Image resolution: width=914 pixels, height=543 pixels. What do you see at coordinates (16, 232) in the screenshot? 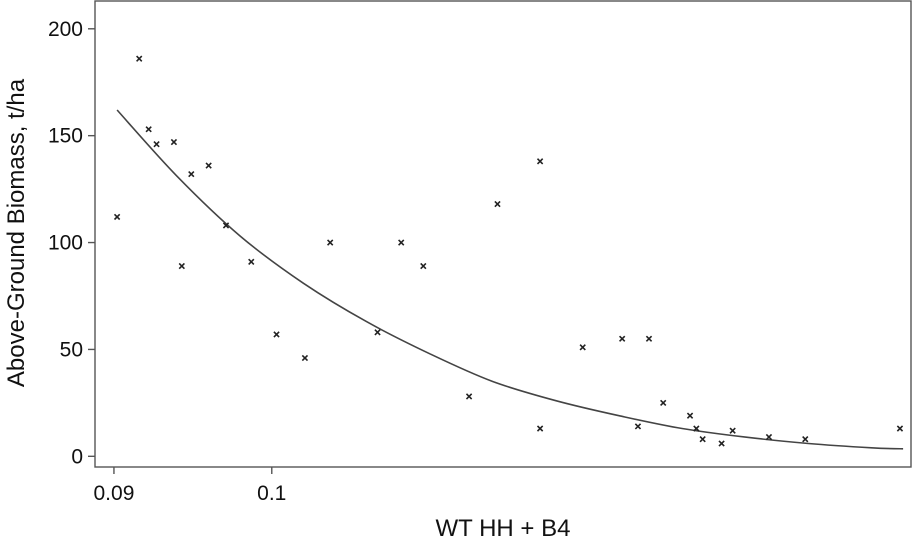
I see `y-axis-label: Above-Ground Biomass, t/ha` at bounding box center [16, 232].